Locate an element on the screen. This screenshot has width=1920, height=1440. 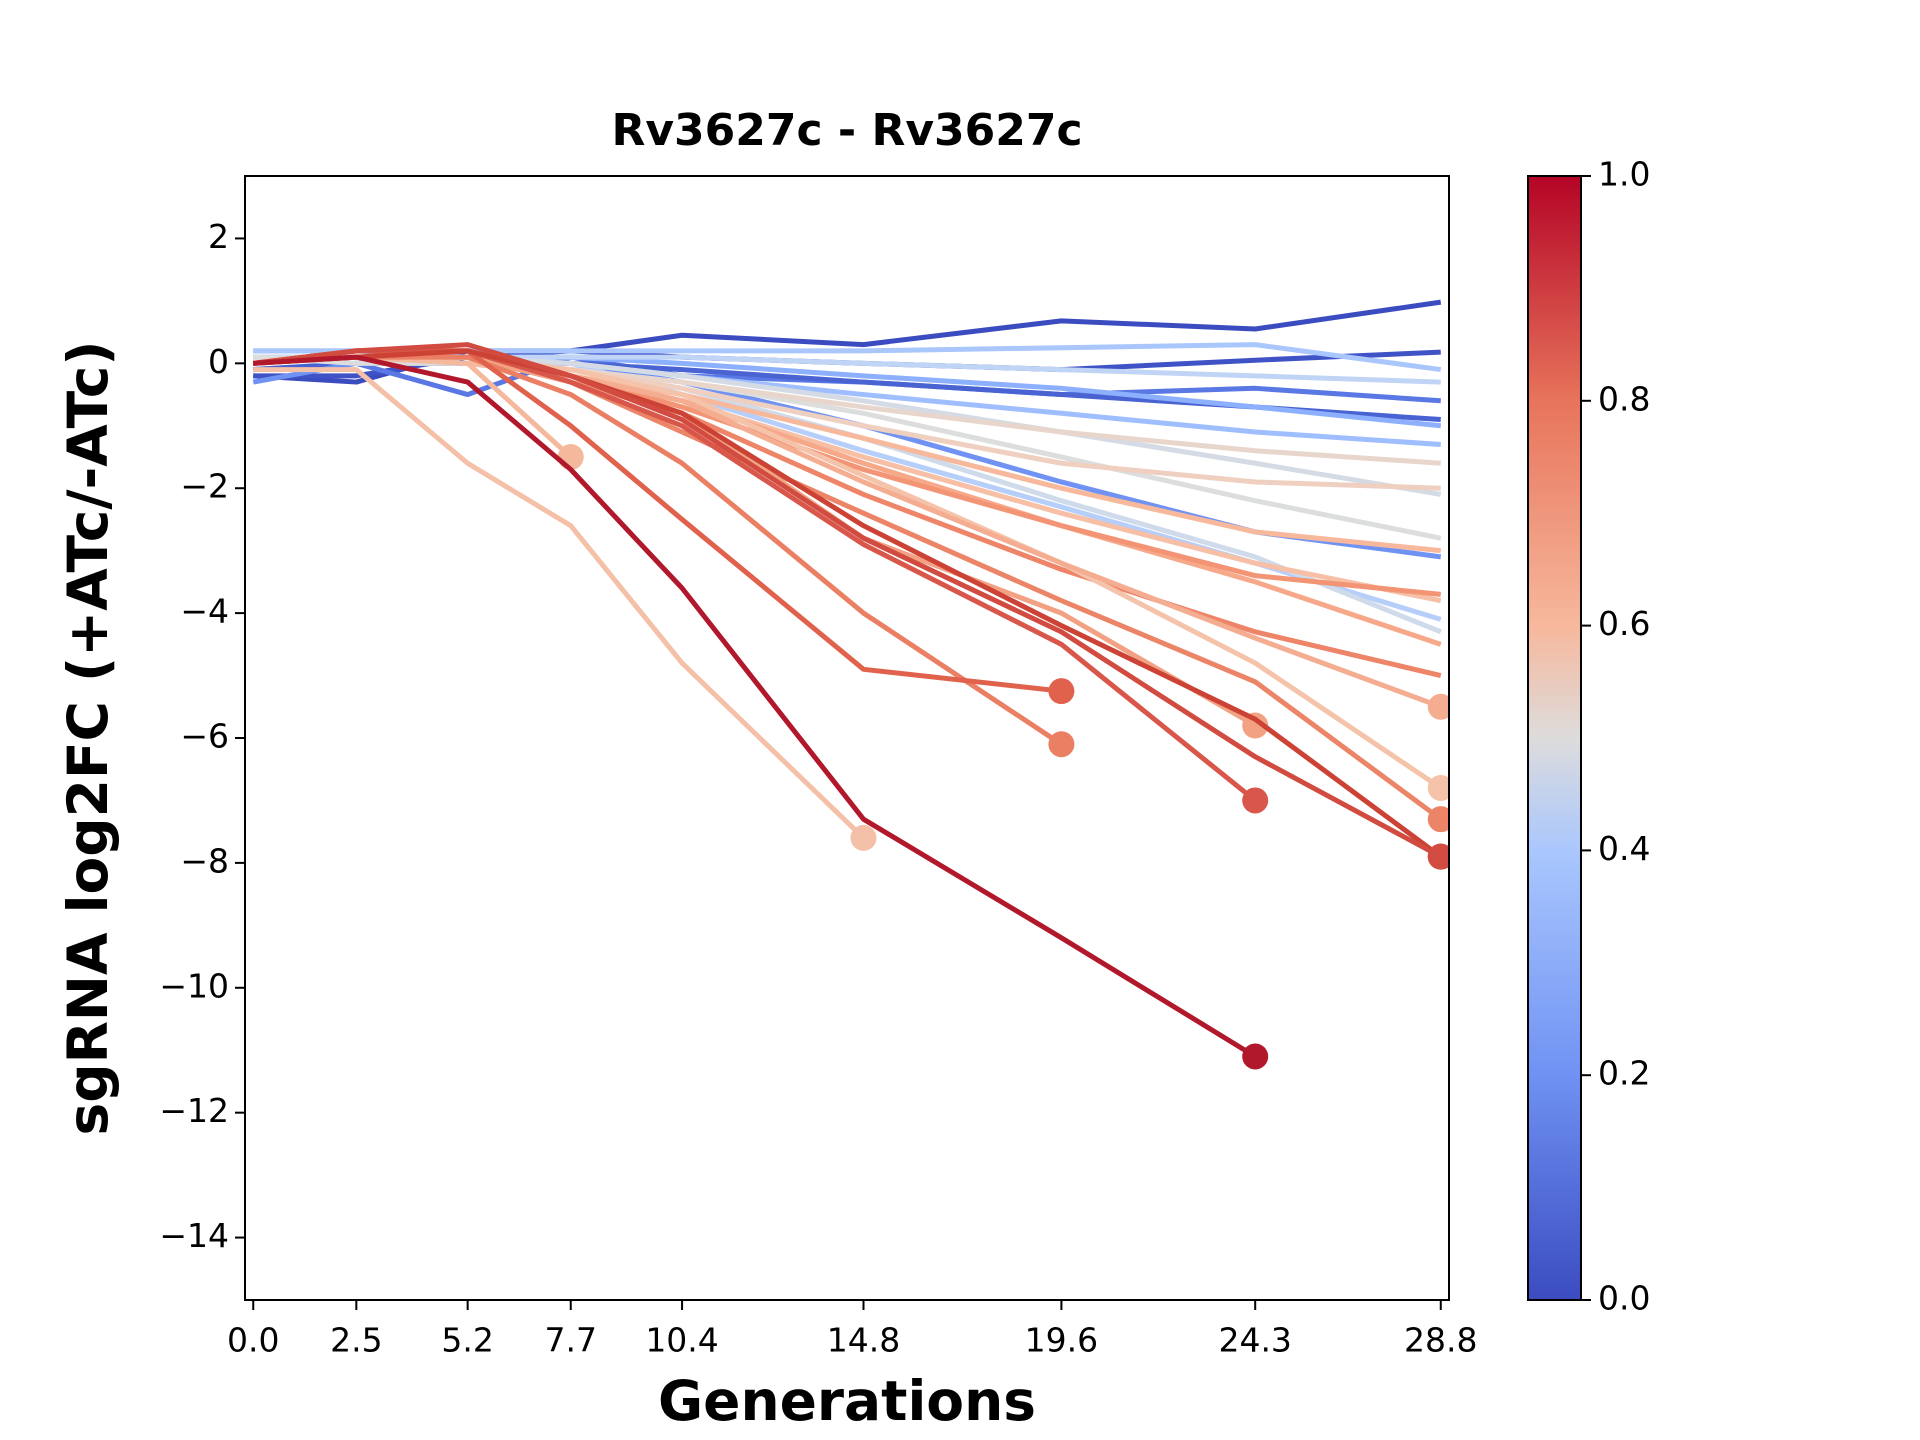
y-tick-label: −14 is located at coordinates (194, 1235).